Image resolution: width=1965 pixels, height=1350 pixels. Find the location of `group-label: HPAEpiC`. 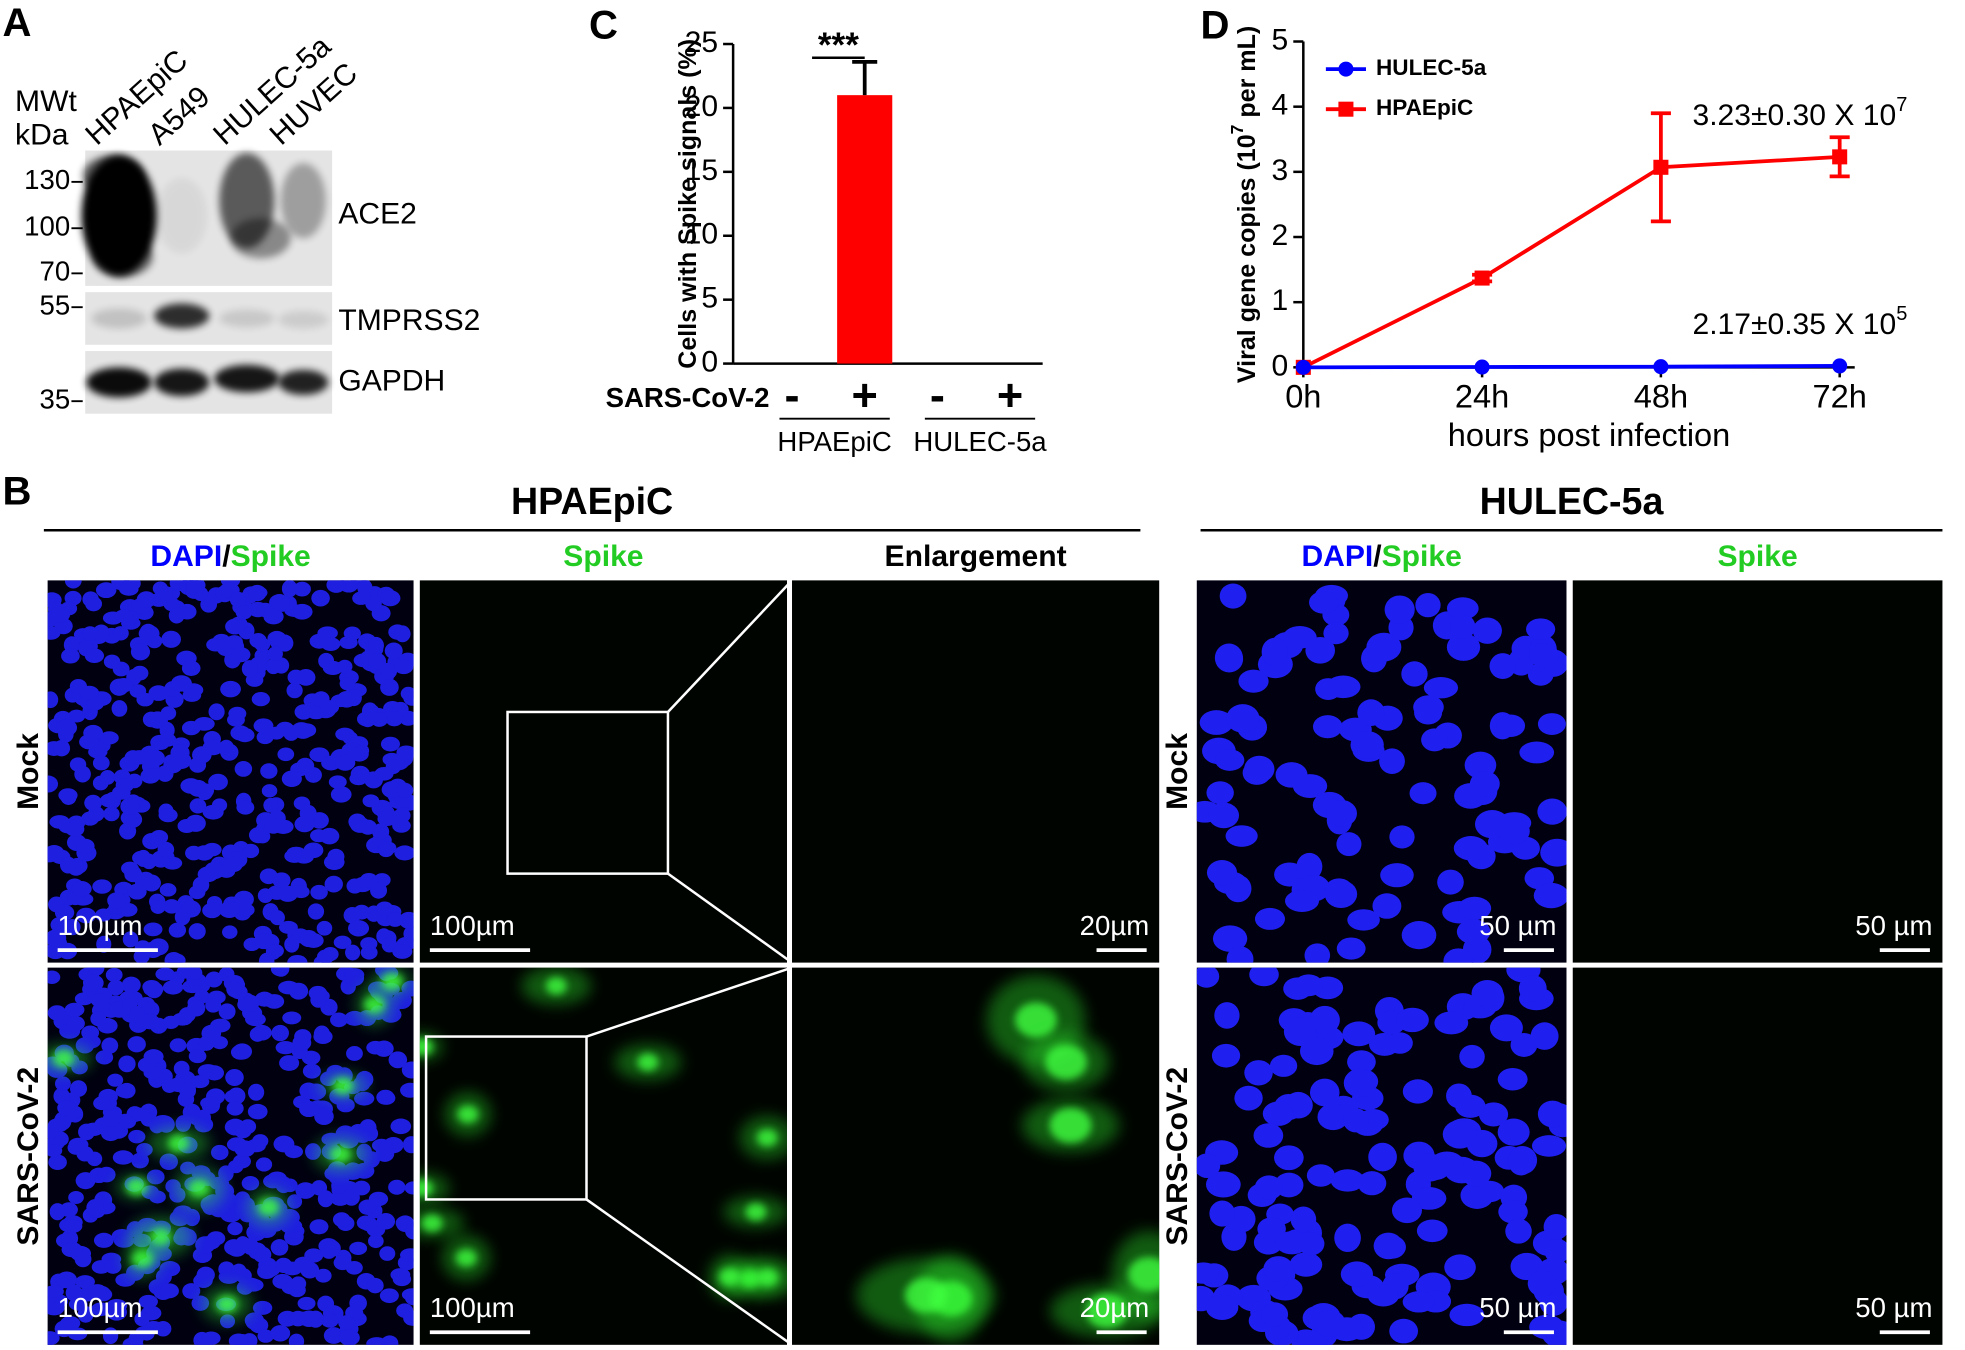

group-label: HPAEpiC is located at coordinates (834, 441).